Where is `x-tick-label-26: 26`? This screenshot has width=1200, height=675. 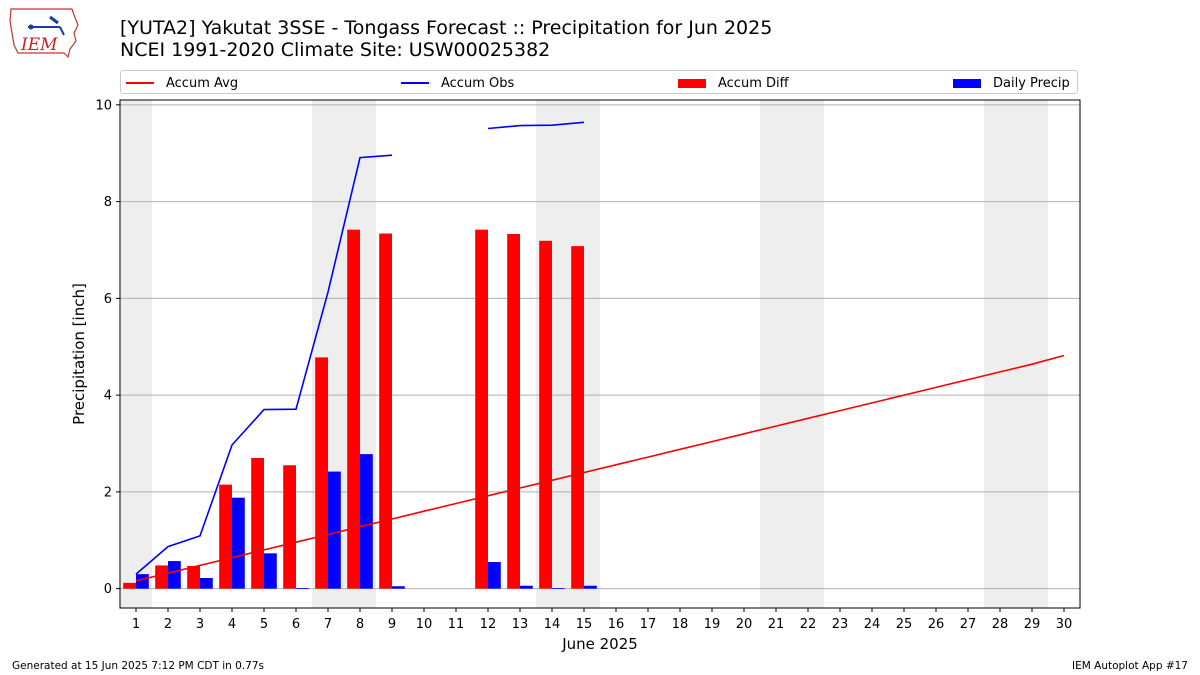 x-tick-label-26: 26 is located at coordinates (936, 624).